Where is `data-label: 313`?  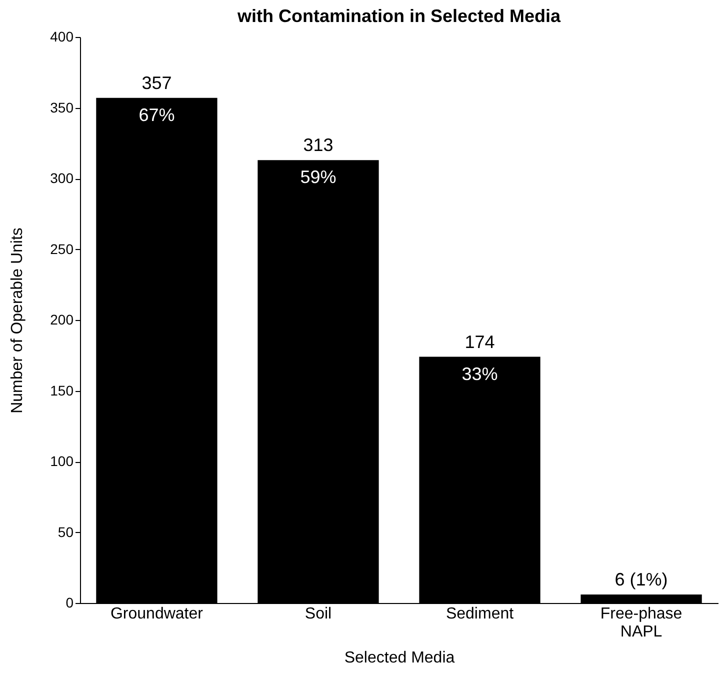 data-label: 313 is located at coordinates (318, 145).